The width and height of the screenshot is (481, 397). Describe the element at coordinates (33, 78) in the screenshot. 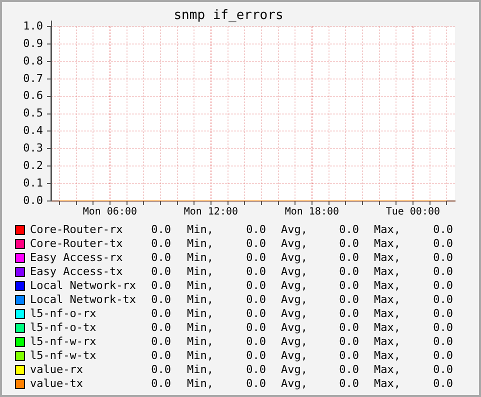

I see `y-tick-label: 0.7` at that location.